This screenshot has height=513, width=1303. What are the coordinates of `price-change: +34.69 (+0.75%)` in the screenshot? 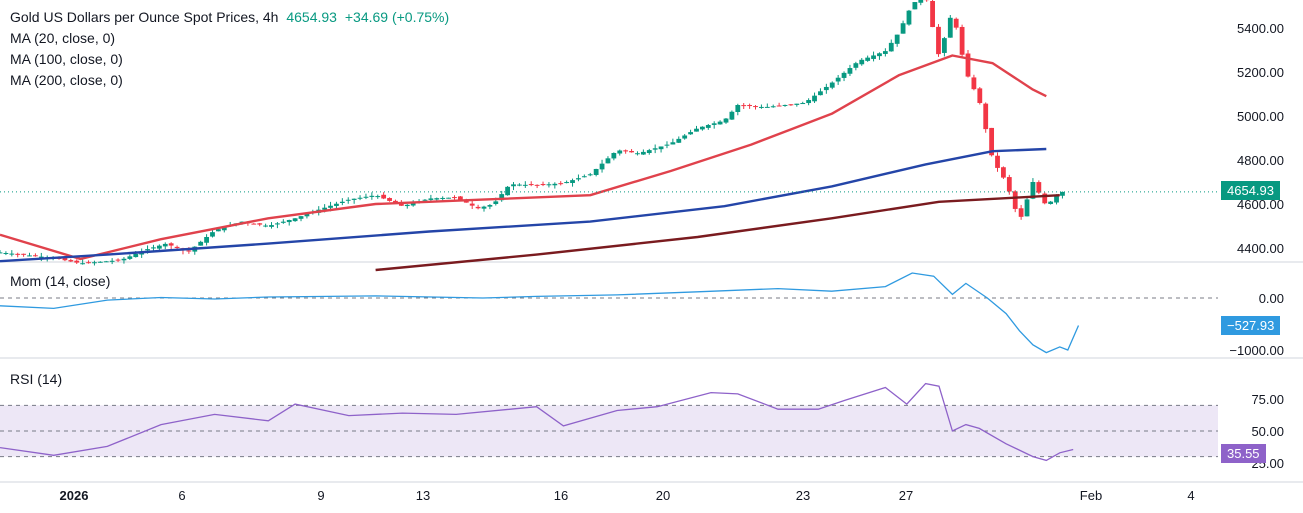 It's located at (397, 17).